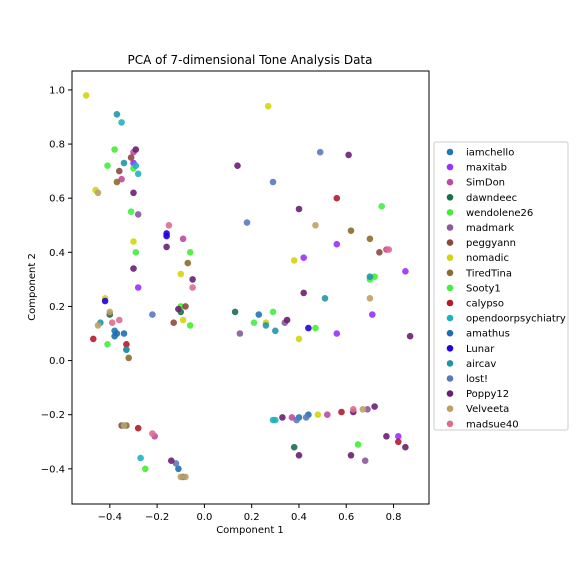  What do you see at coordinates (252, 517) in the screenshot?
I see `x-tick-label: 0.2` at bounding box center [252, 517].